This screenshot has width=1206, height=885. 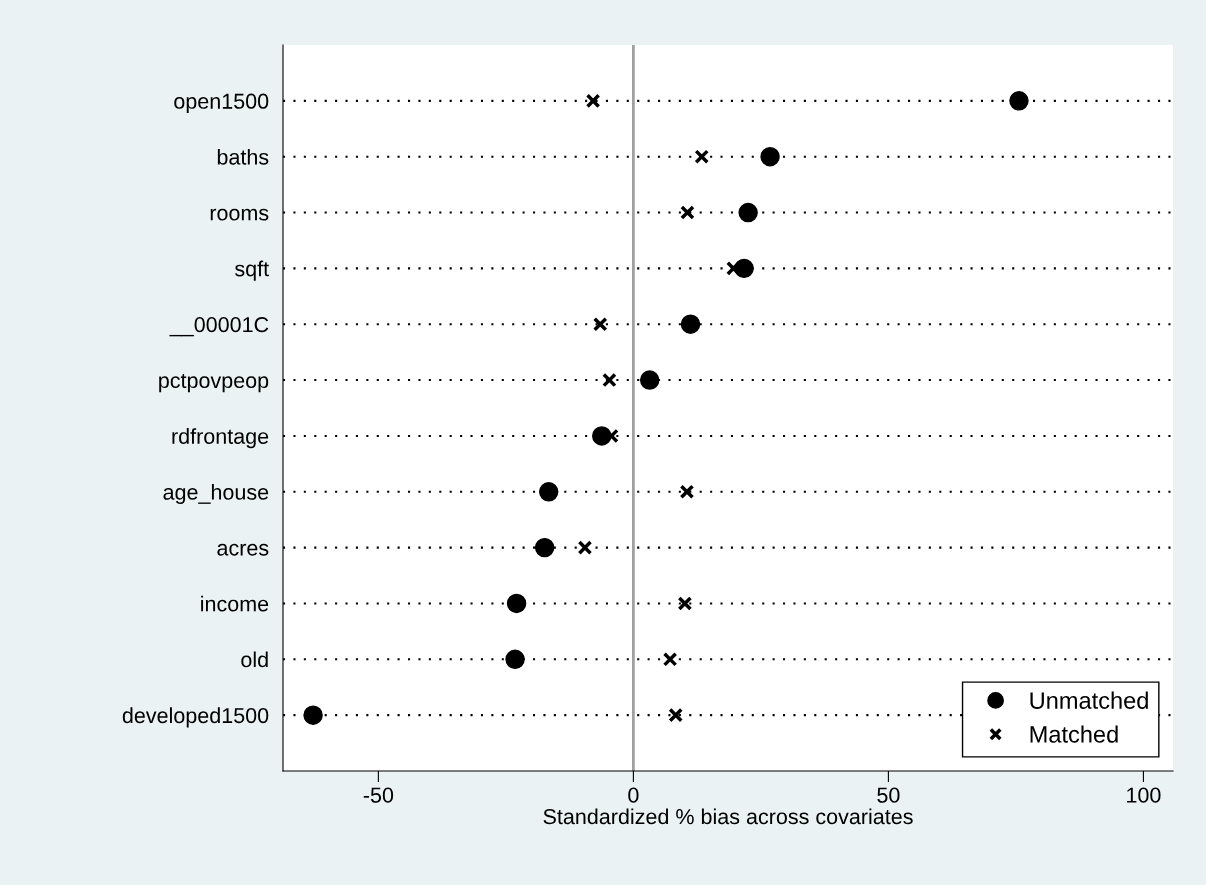 What do you see at coordinates (252, 270) in the screenshot?
I see `y-tick-label: sqft` at bounding box center [252, 270].